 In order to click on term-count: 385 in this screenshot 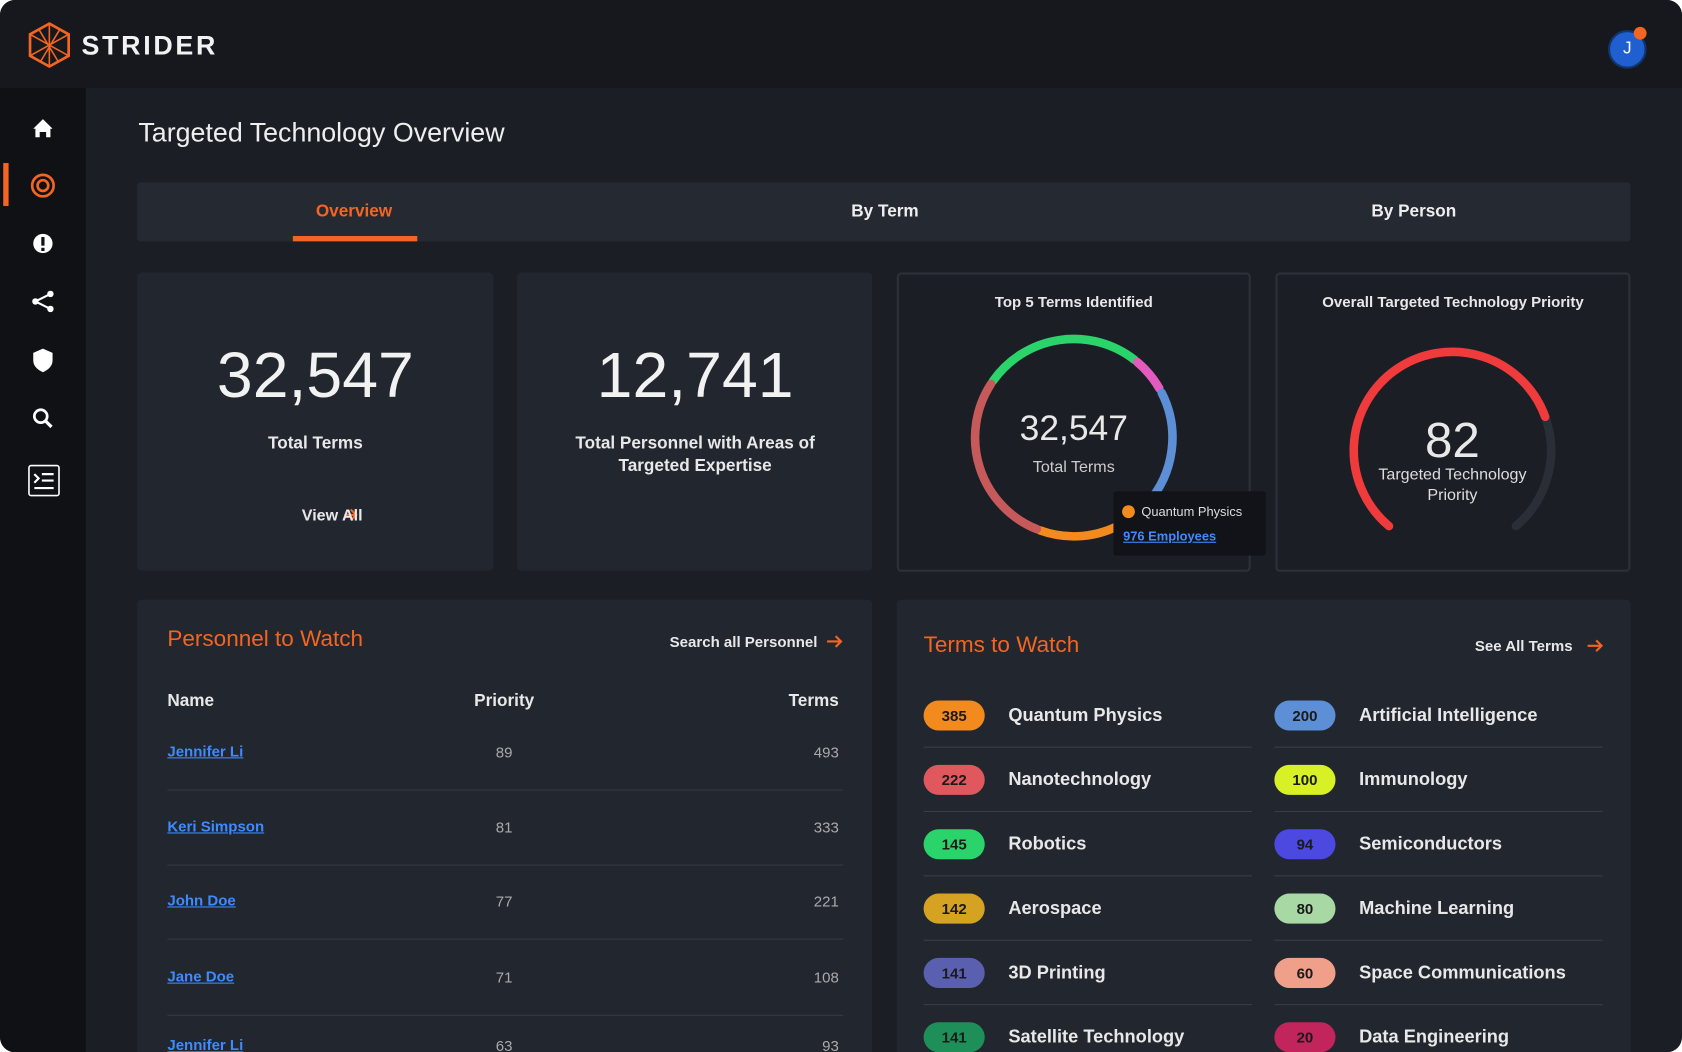, I will do `click(954, 715)`.